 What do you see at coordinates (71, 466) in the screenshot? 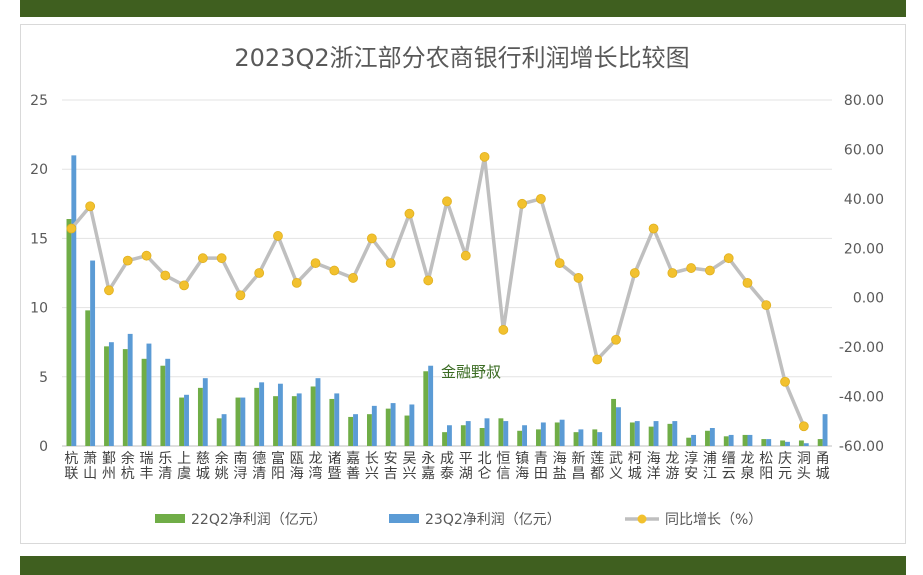
I see `category-label: 杭联` at bounding box center [71, 466].